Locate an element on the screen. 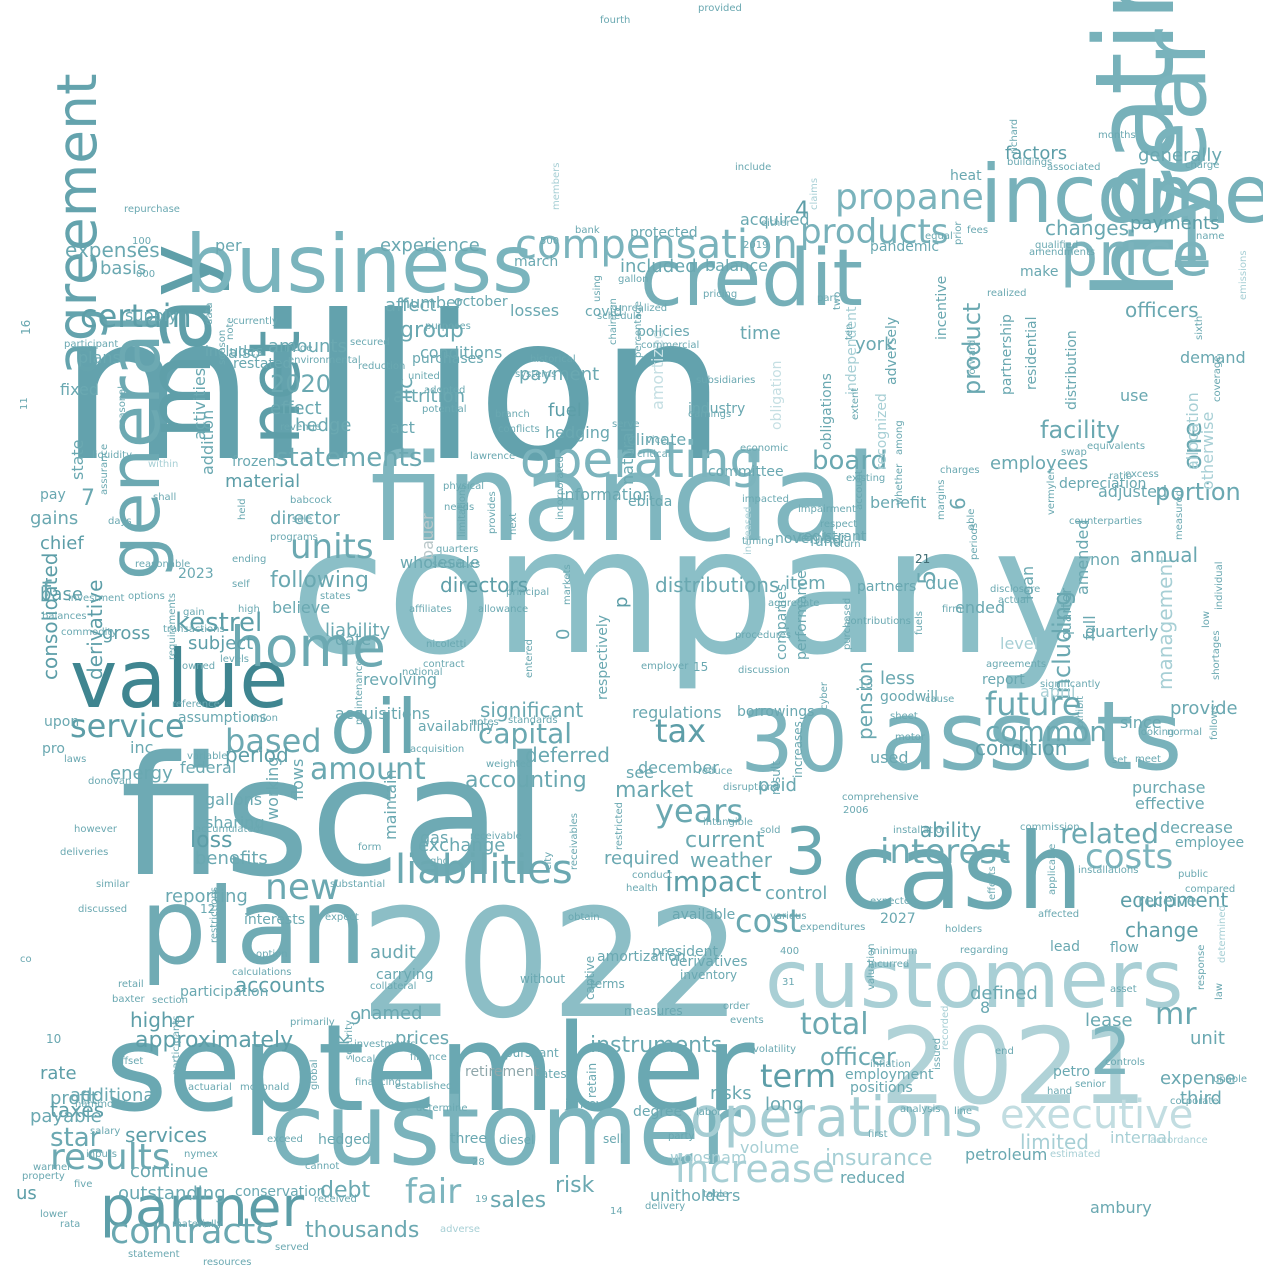 Image resolution: width=1263 pixels, height=1280 pixels. cloud-word: repurchase is located at coordinates (152, 209).